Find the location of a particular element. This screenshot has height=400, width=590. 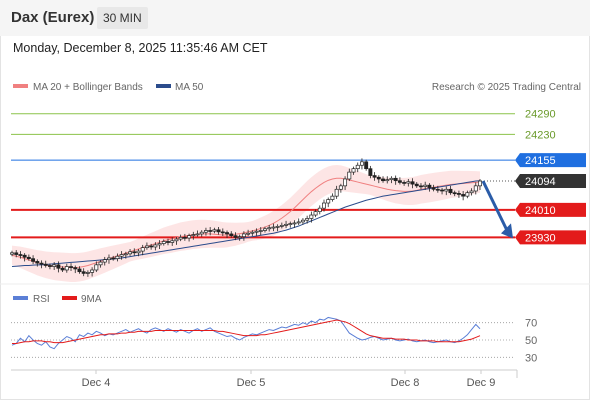

price-labels: 24290 24230 24155 24094 24010 23930 is located at coordinates (550, 177).